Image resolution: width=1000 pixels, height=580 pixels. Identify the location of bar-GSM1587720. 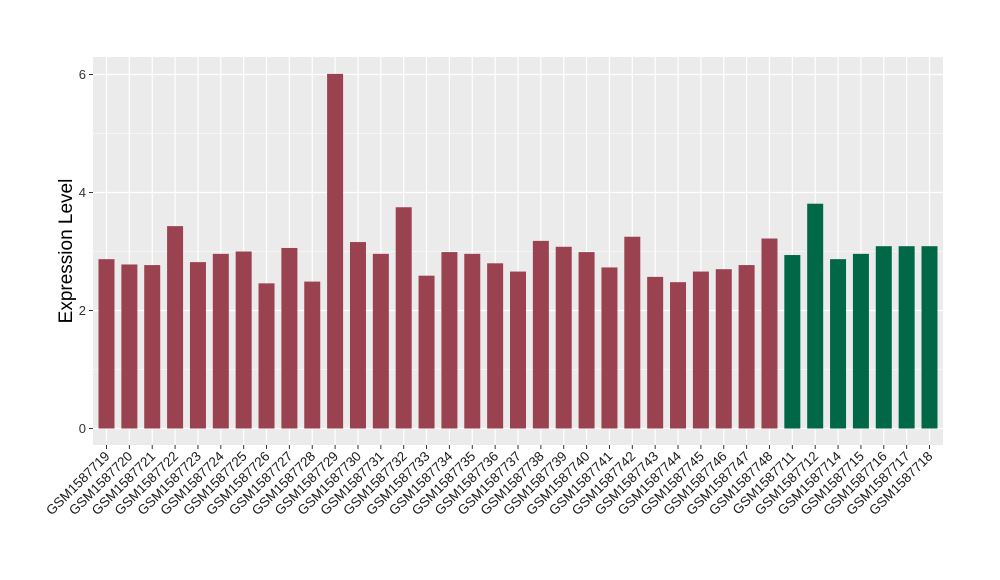
(129, 346).